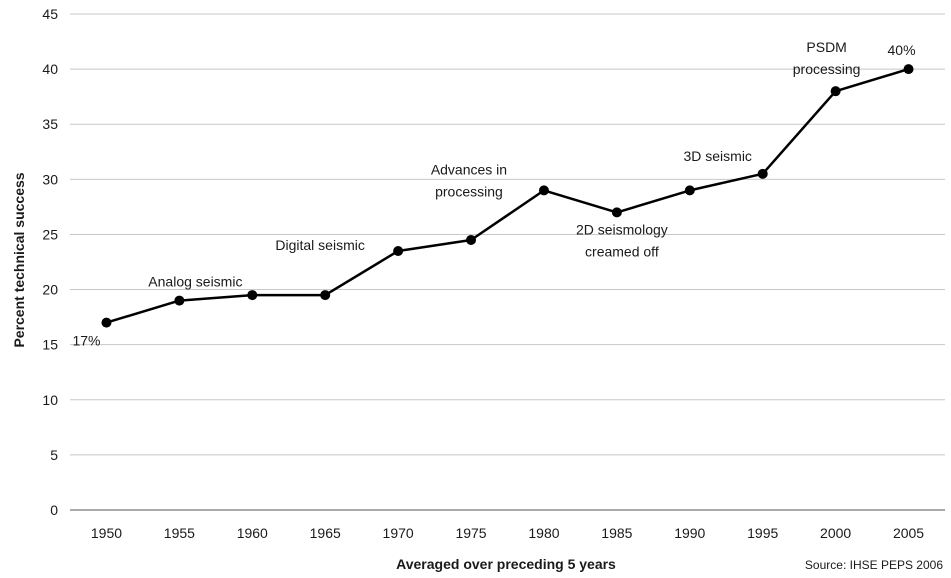 The height and width of the screenshot is (578, 951). Describe the element at coordinates (54, 455) in the screenshot. I see `y-tick-5: 5` at that location.